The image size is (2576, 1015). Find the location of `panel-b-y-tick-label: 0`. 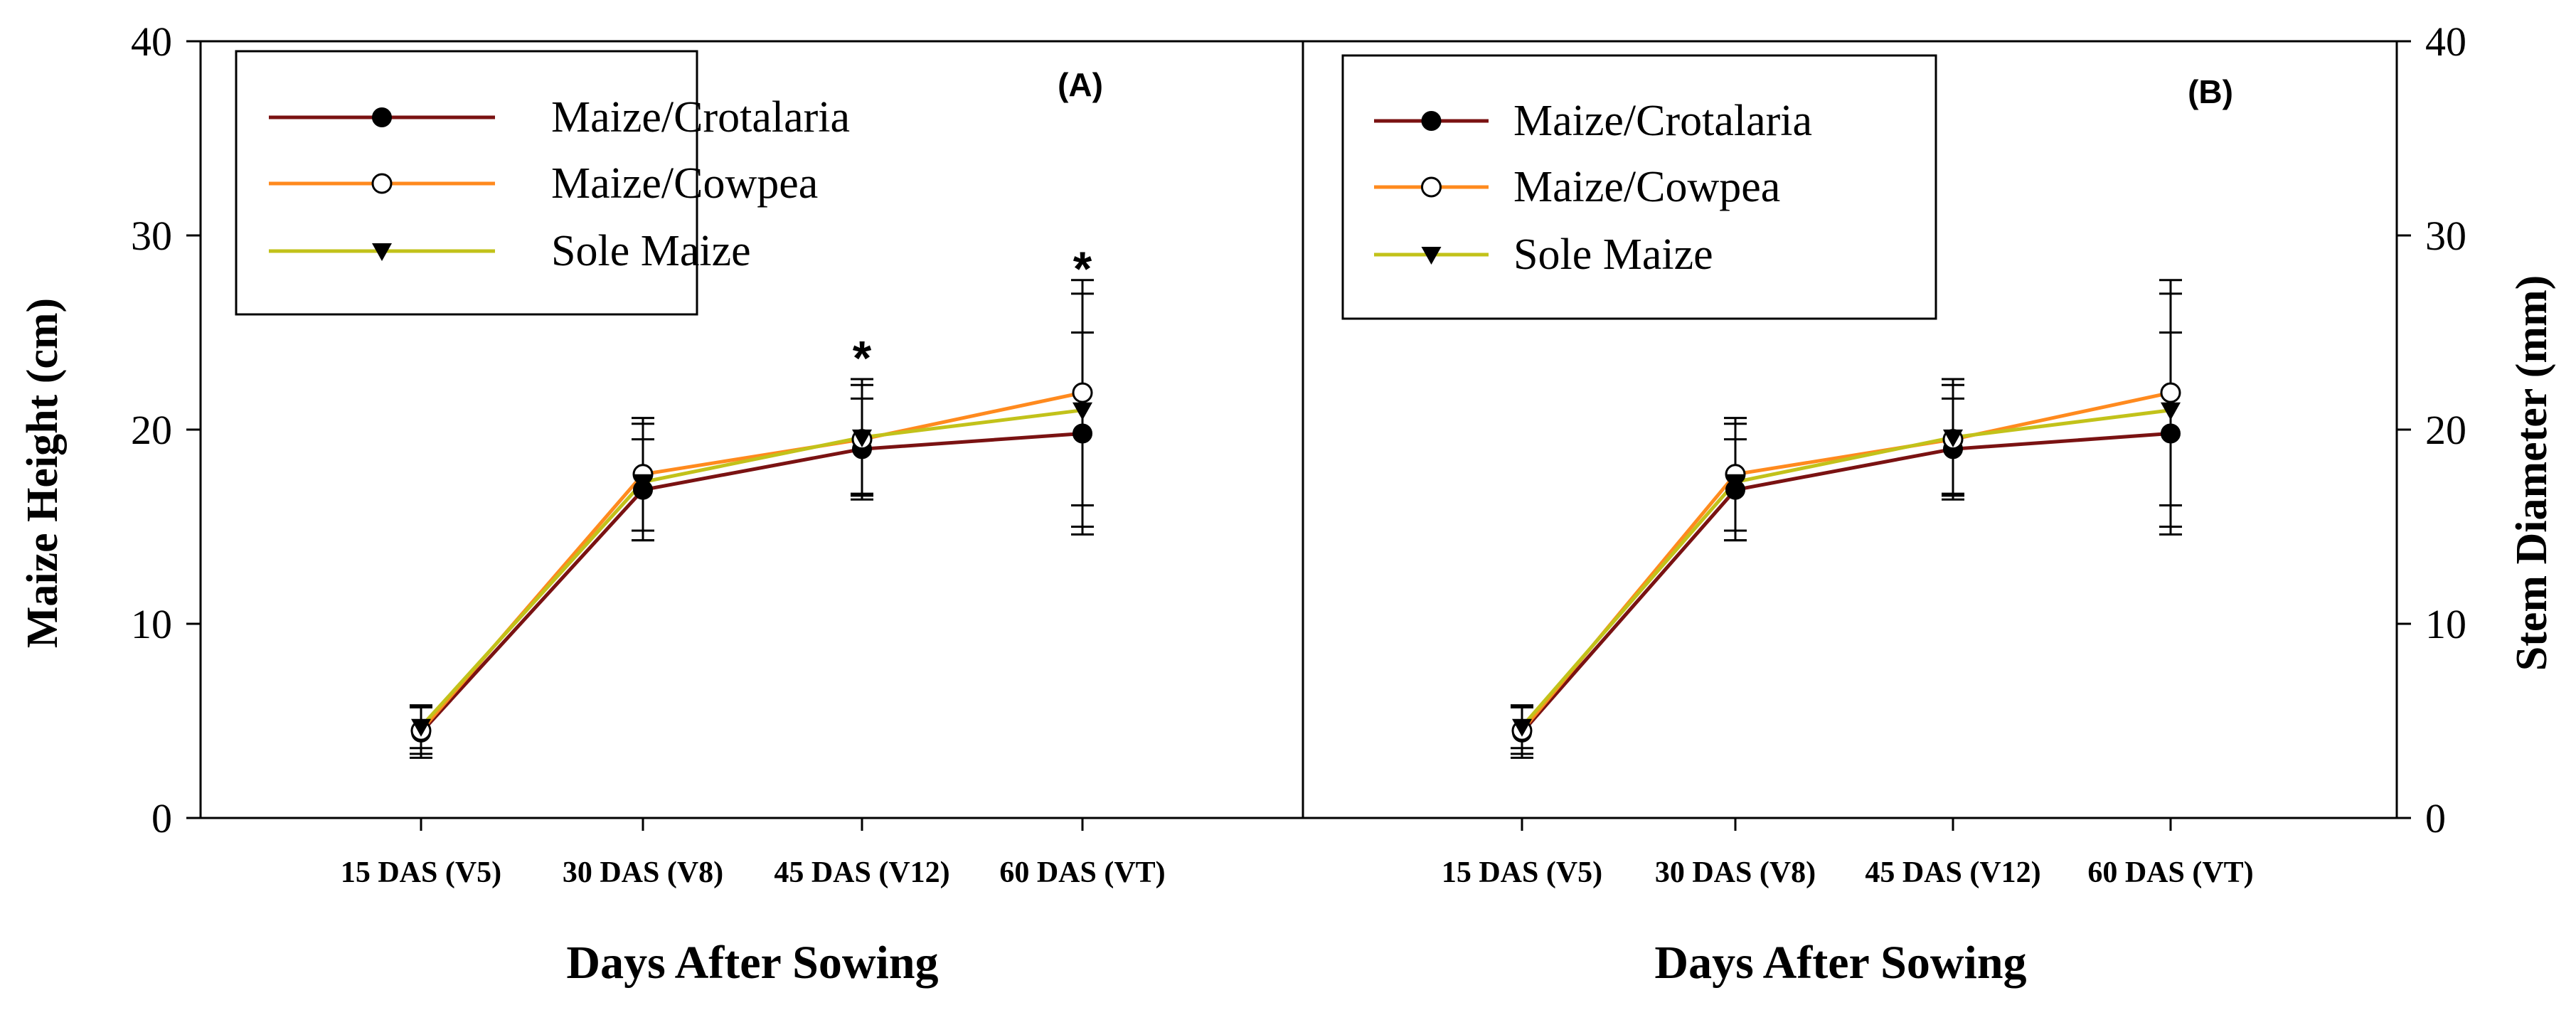

panel-b-y-tick-label: 0 is located at coordinates (2435, 818).